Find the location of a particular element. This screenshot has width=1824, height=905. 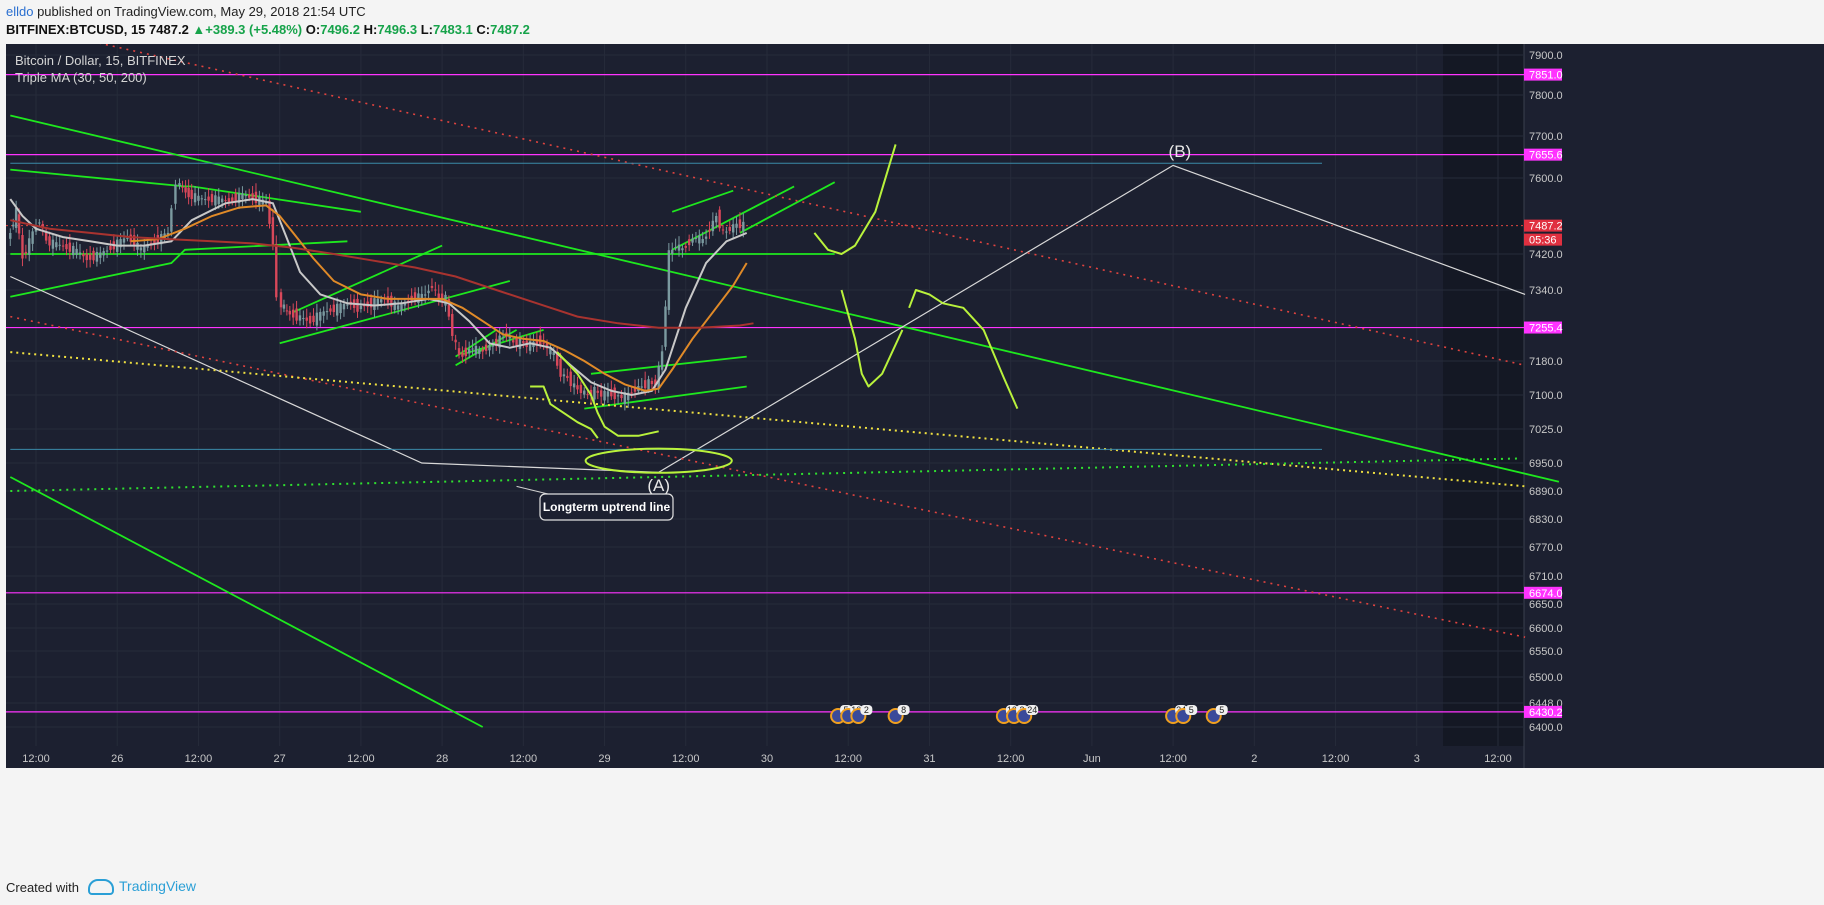

x-tick-label: 12:00 is located at coordinates (1173, 759).